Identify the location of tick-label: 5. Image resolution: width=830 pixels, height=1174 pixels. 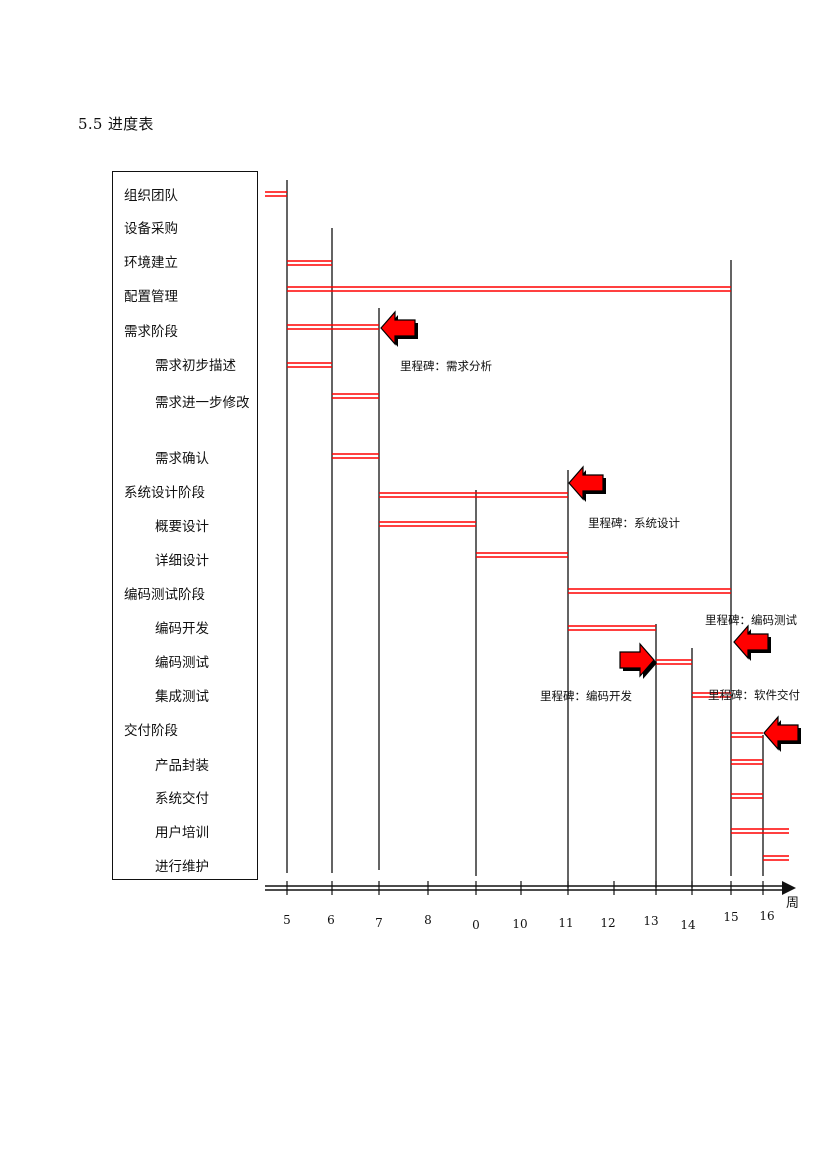
(287, 920).